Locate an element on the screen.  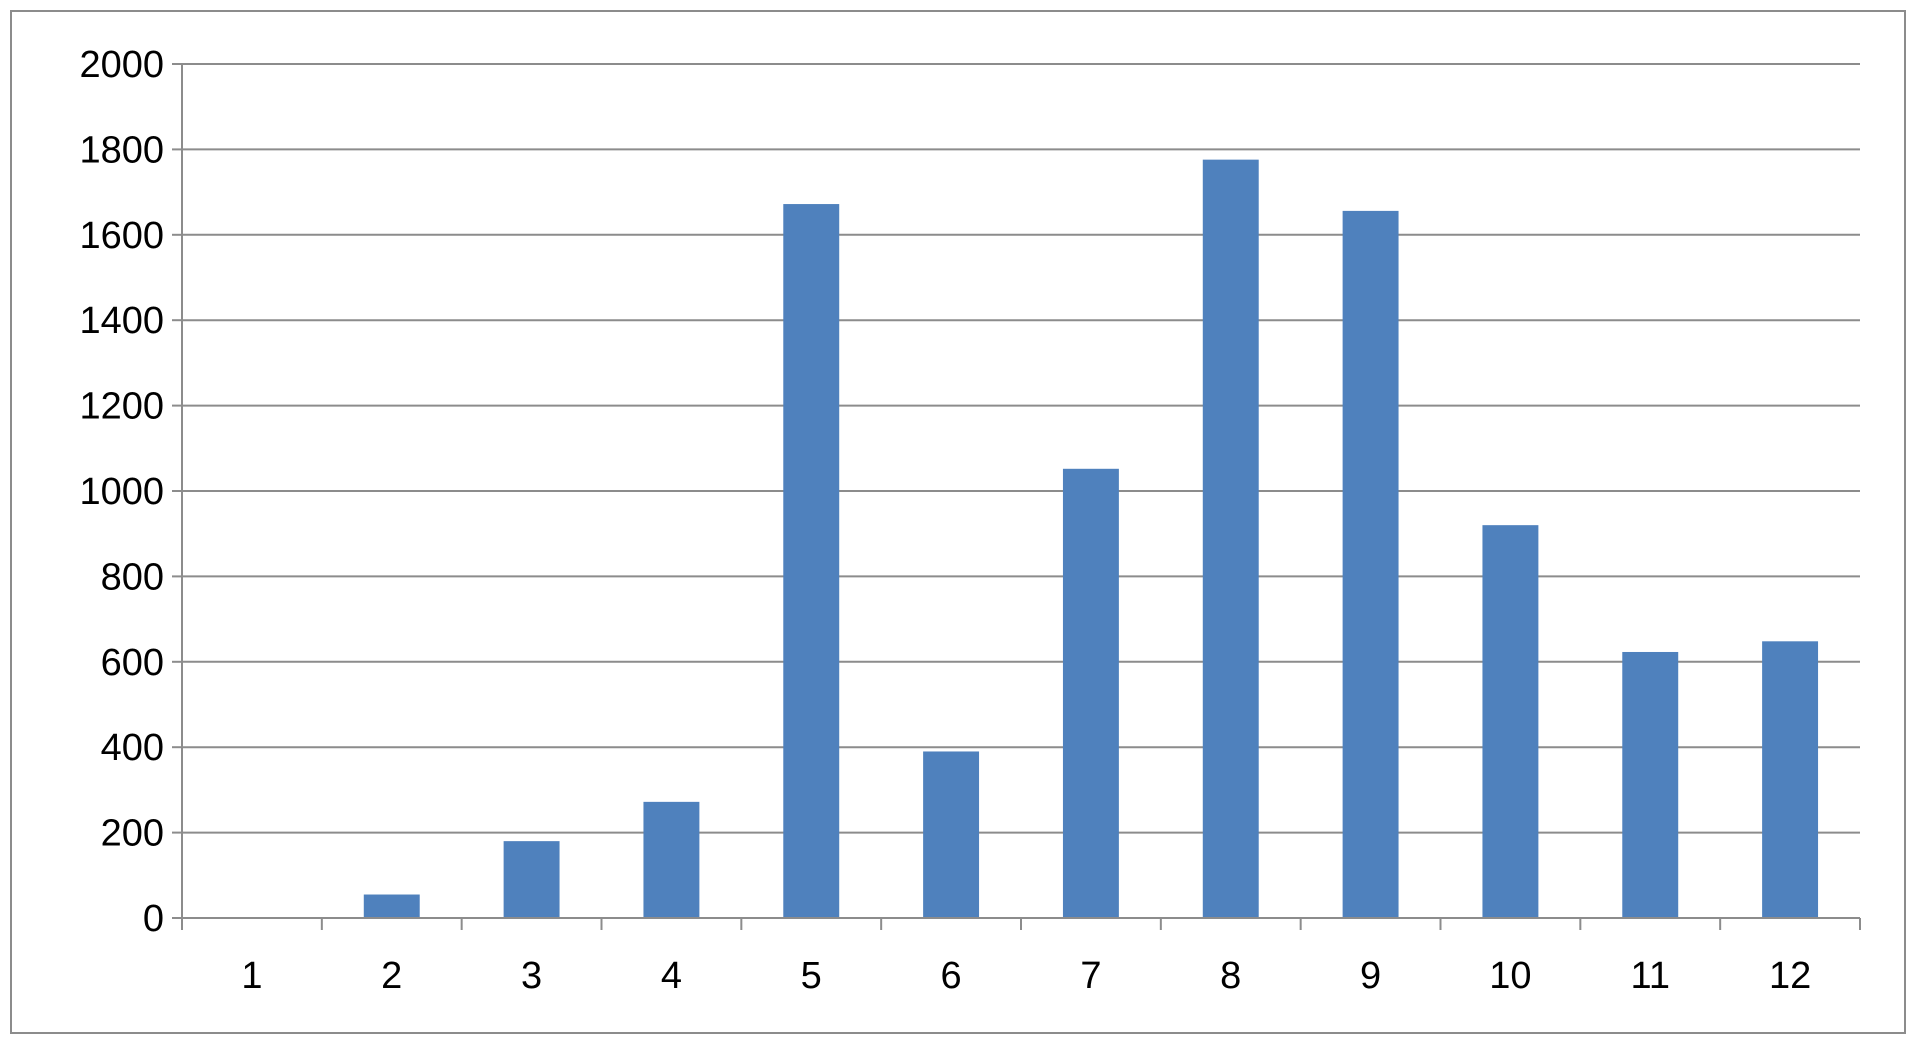
x-tick-label: 11 is located at coordinates (1650, 976).